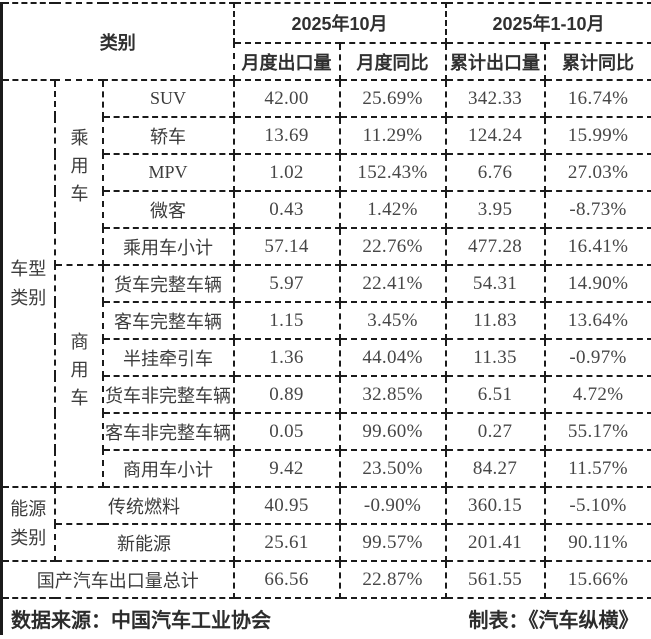 The image size is (651, 639). I want to click on header-category: 类别, so click(117, 41).